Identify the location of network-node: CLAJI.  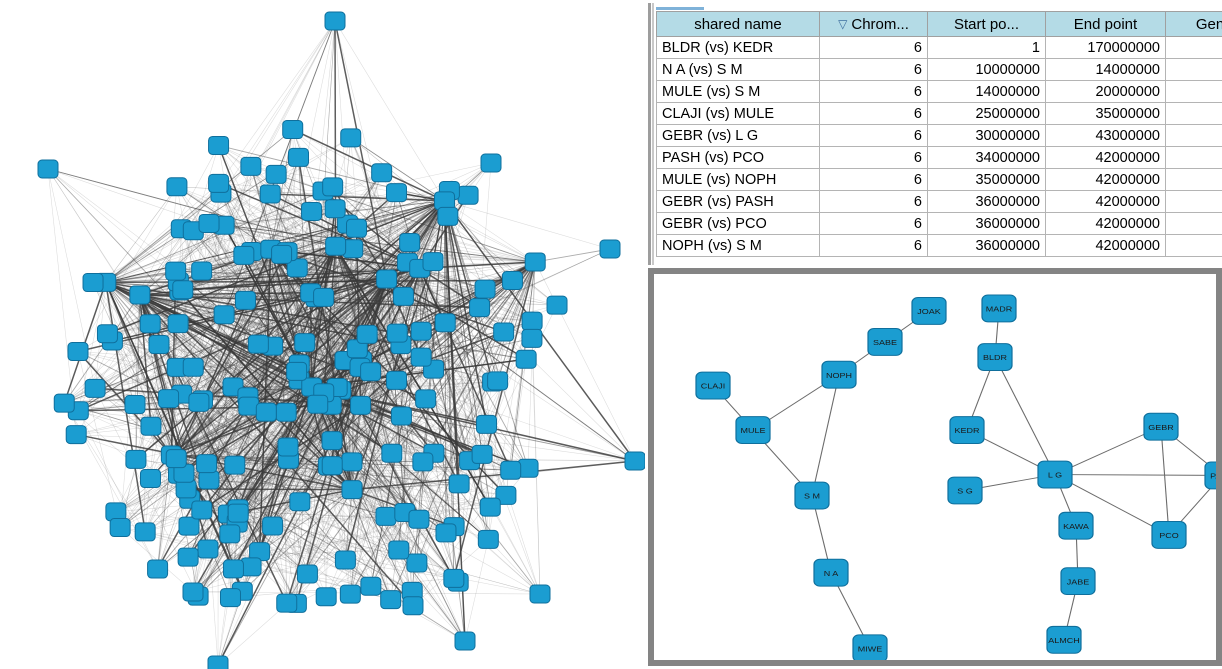
(713, 385).